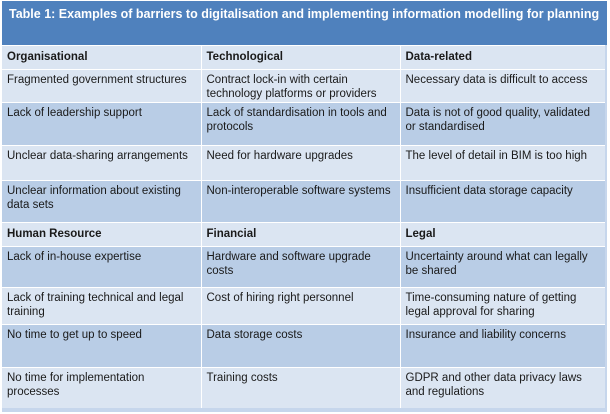 This screenshot has width=610, height=414. Describe the element at coordinates (502, 86) in the screenshot. I see `table-cell: Necessary data is difficult to access` at that location.